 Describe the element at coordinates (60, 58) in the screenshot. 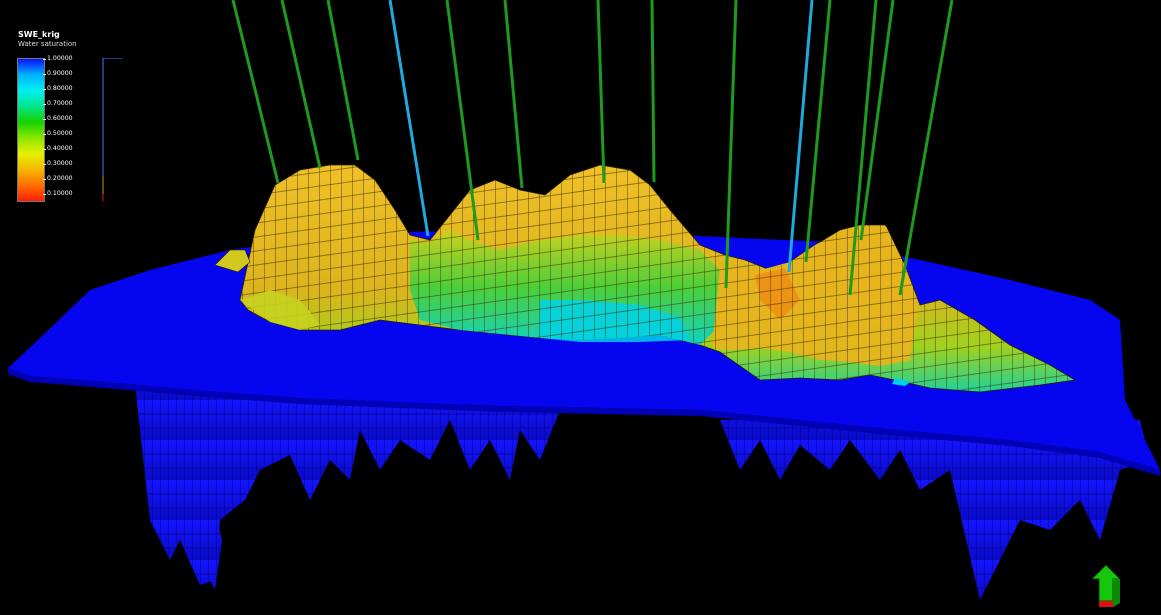

I see `legend-tick-label: 1.00000` at that location.